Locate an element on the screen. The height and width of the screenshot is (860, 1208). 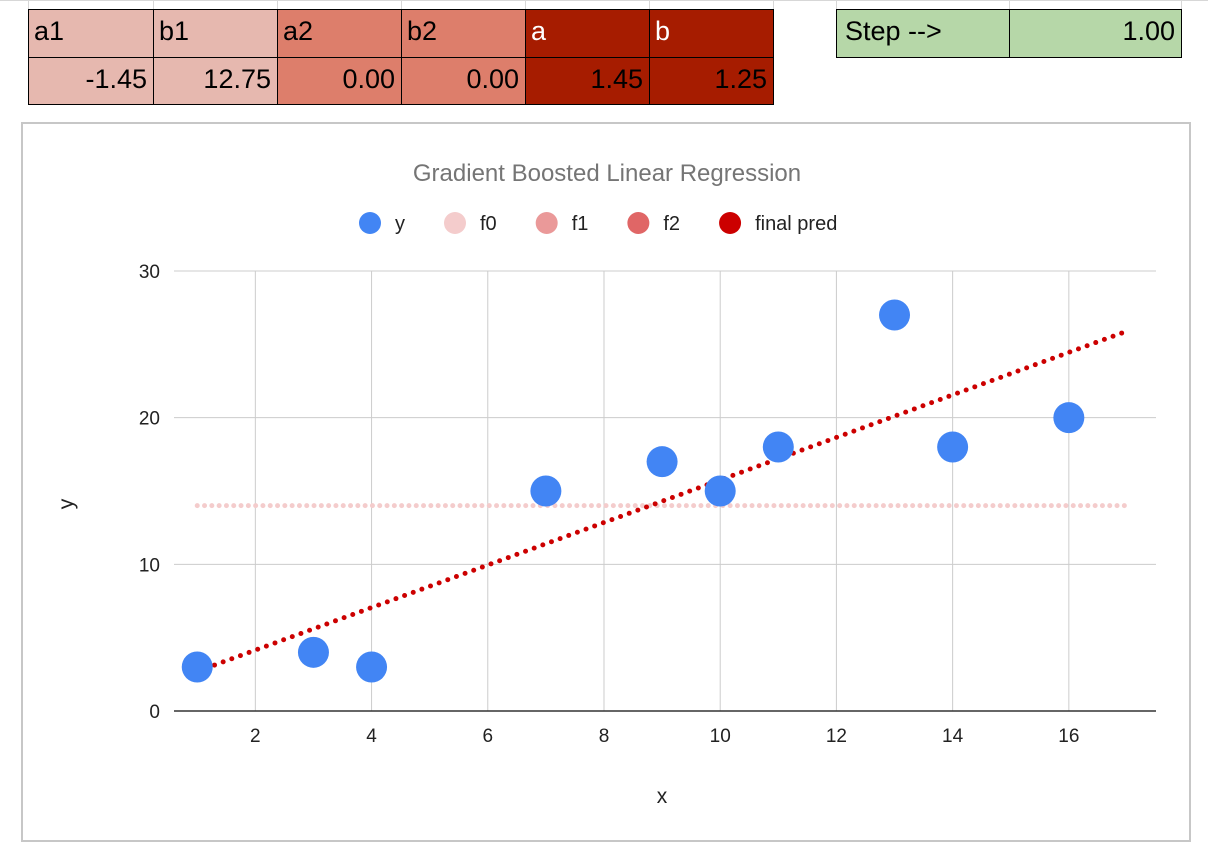
sheet-gridline-top is located at coordinates (604, 0).